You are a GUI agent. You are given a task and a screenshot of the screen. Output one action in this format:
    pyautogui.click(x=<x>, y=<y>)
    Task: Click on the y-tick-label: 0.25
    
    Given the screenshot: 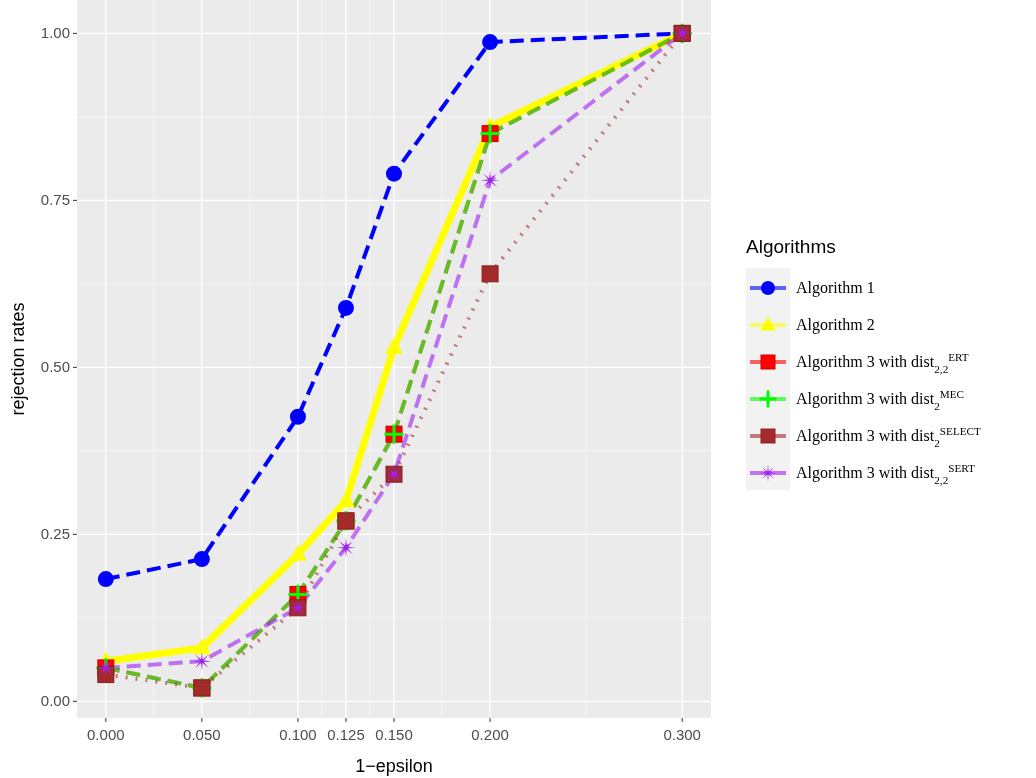 What is the action you would take?
    pyautogui.click(x=55, y=534)
    